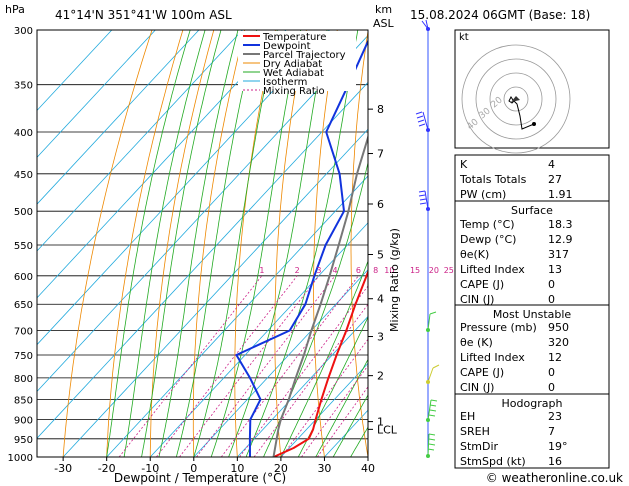 This screenshot has width=629, height=486. I want to click on series-line-temperature, so click(320, 363).